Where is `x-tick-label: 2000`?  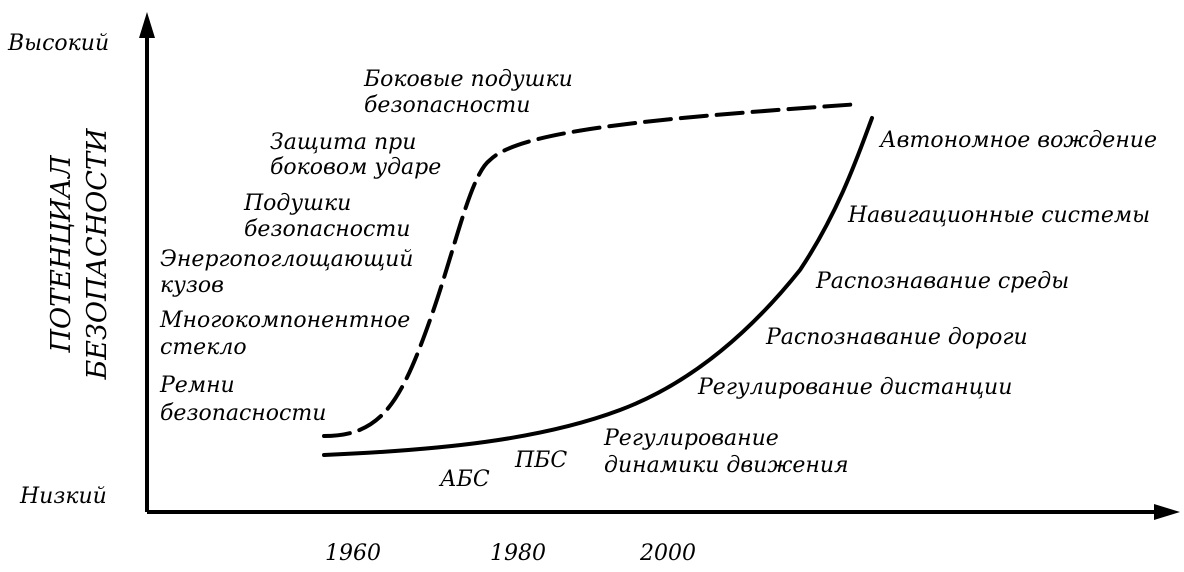
x-tick-label: 2000 is located at coordinates (667, 553).